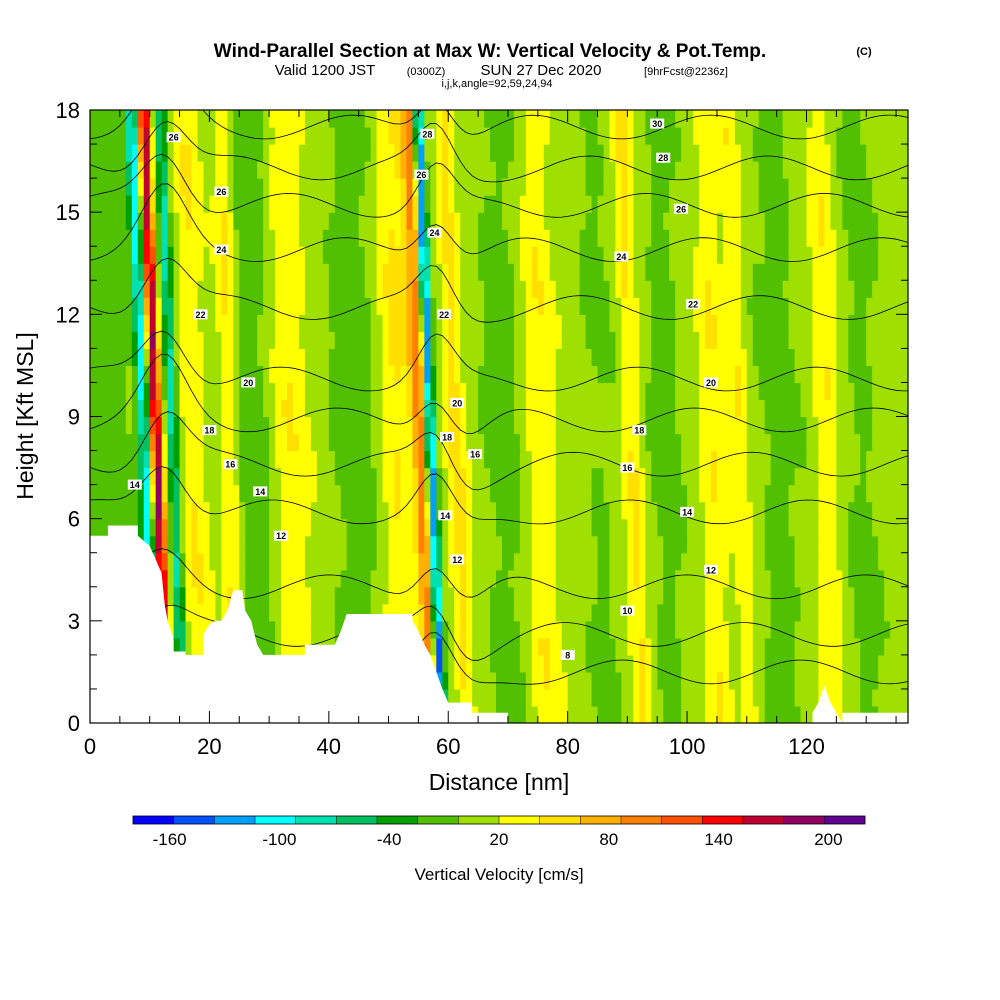 The width and height of the screenshot is (1000, 1000). I want to click on contour-label-text: 18, so click(209, 431).